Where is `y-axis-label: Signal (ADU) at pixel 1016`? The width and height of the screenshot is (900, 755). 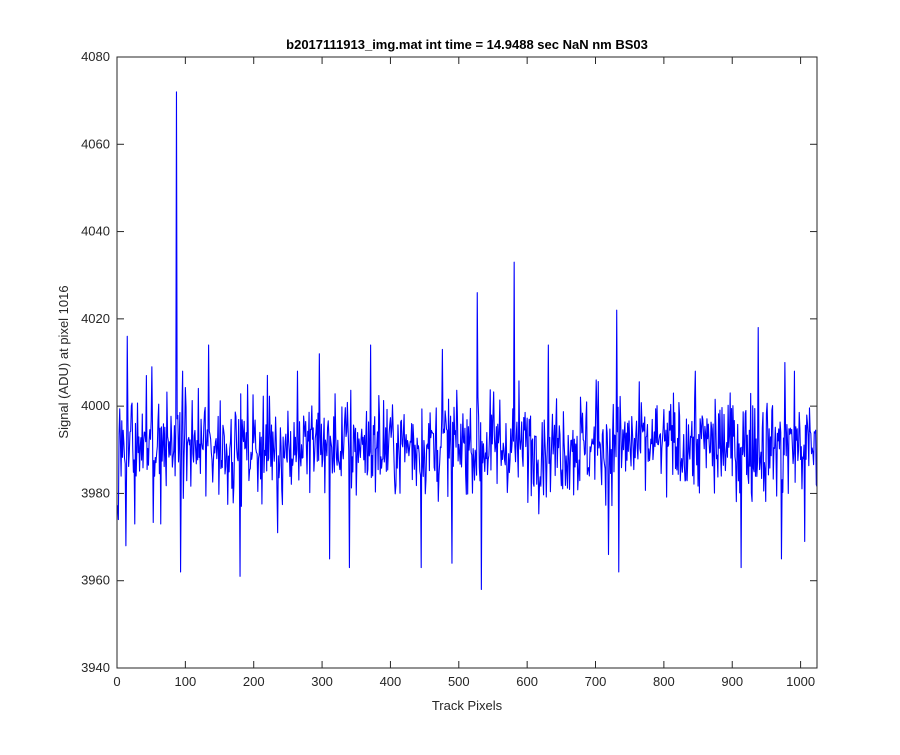
y-axis-label: Signal (ADU) at pixel 1016 is located at coordinates (63, 361).